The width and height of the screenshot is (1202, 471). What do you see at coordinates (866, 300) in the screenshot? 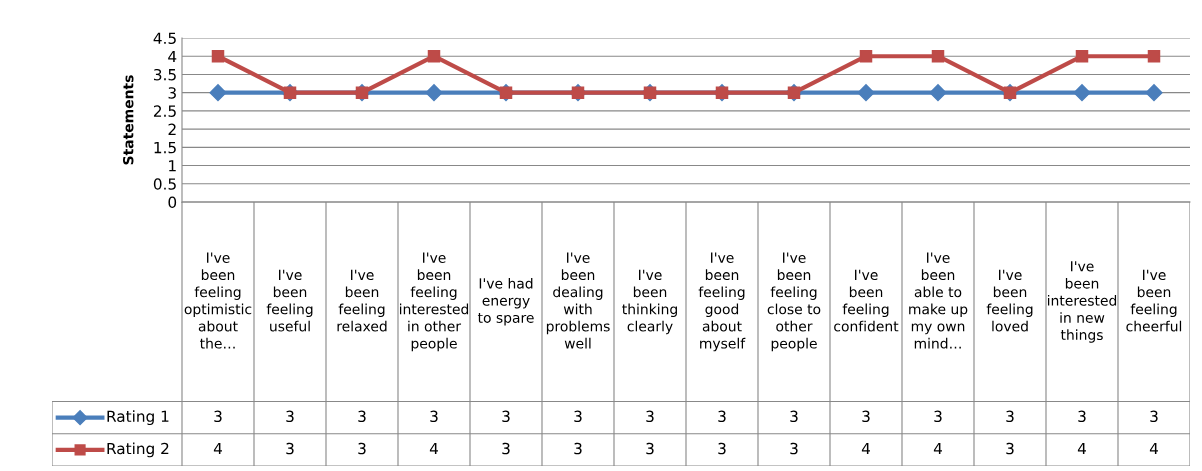
I see `x-tick-label: I've been feeling confident` at bounding box center [866, 300].